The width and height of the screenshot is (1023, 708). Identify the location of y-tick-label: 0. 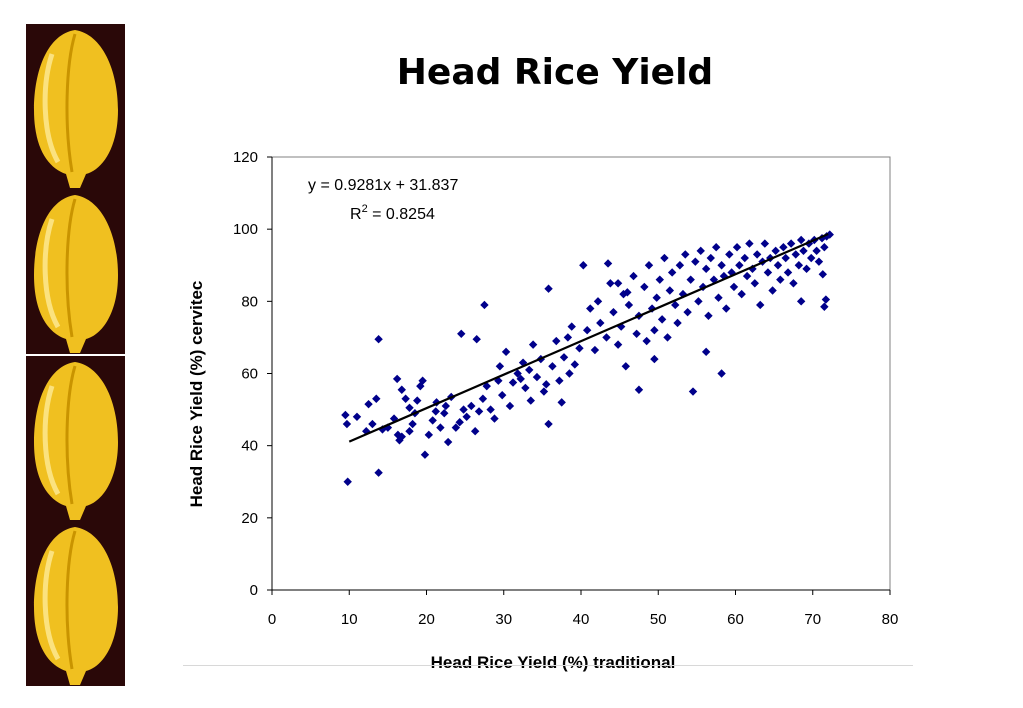
(254, 590).